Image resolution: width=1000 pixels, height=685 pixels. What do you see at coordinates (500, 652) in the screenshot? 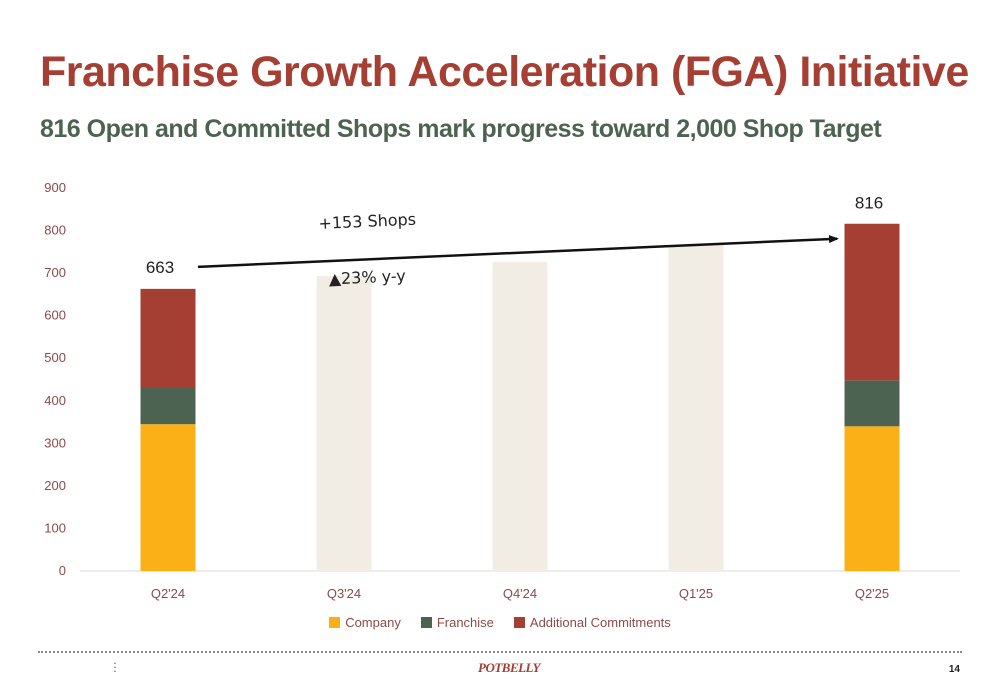
I see `footer-divider` at bounding box center [500, 652].